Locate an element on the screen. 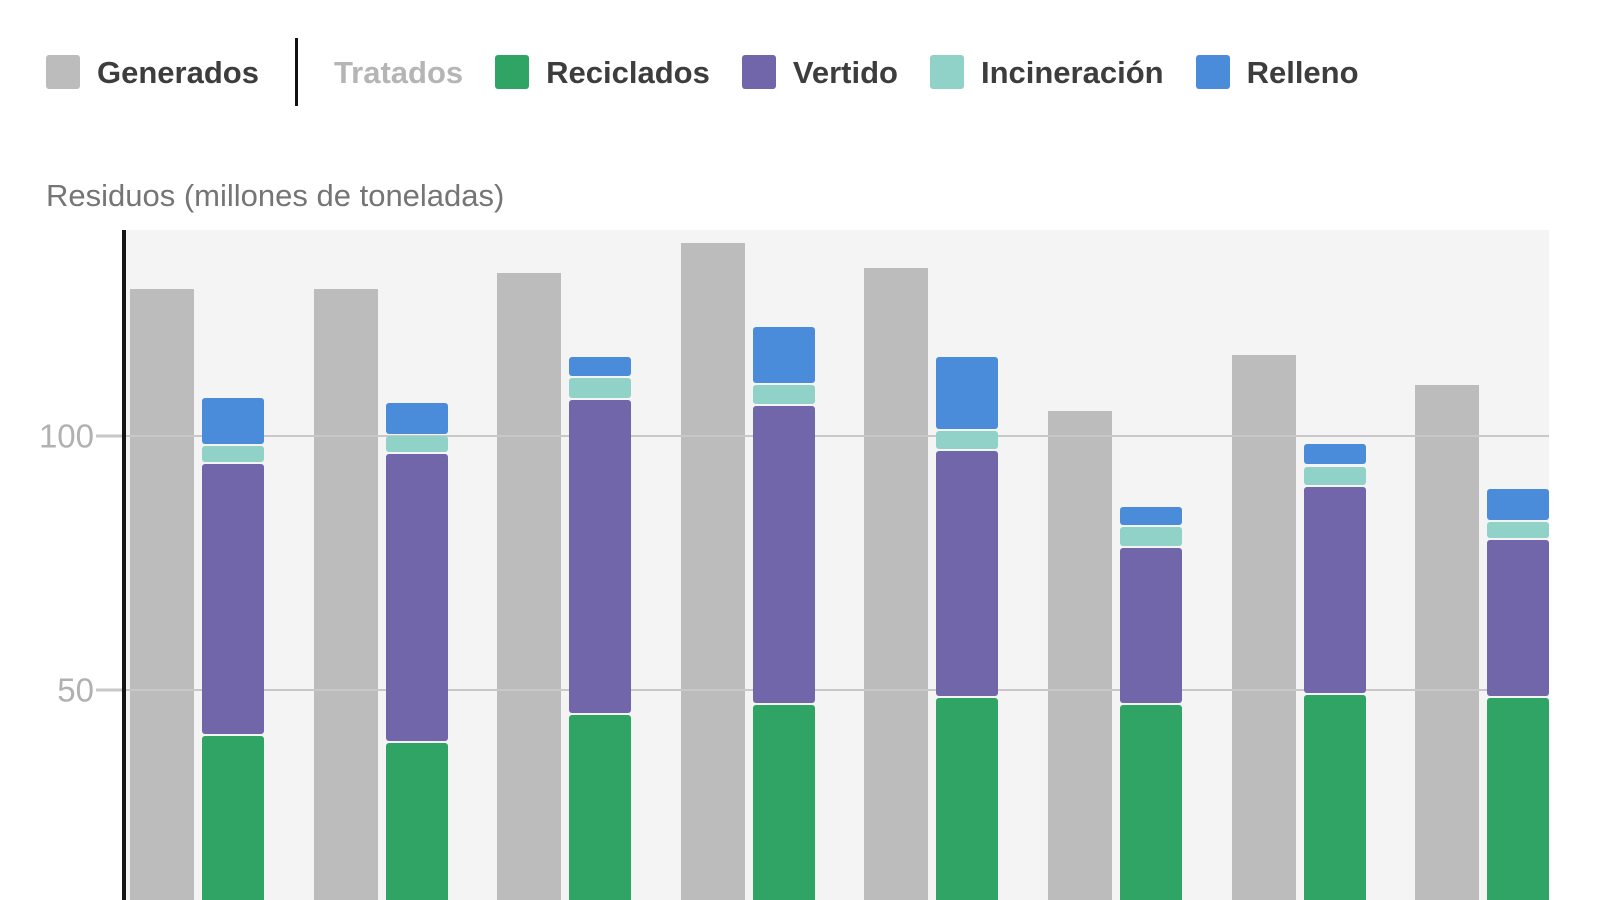 The width and height of the screenshot is (1600, 900). legend-swatch-vertido is located at coordinates (758, 72).